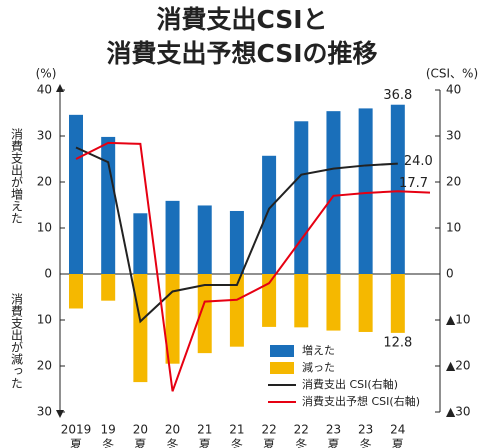 The image size is (484, 448). What do you see at coordinates (418, 161) in the screenshot?
I see `data-label: 24.0` at bounding box center [418, 161].